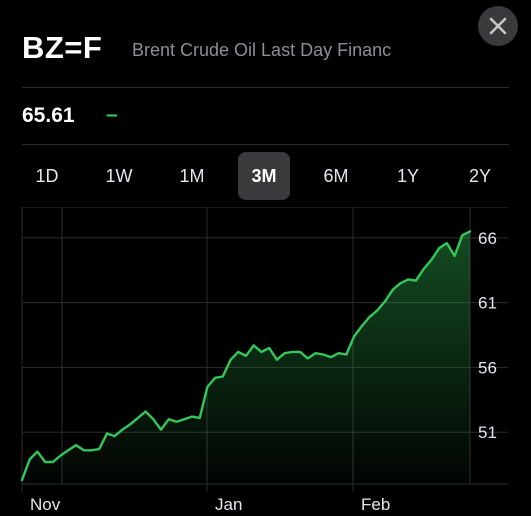 The width and height of the screenshot is (531, 516). What do you see at coordinates (487, 238) in the screenshot?
I see `y-tick-label: 66` at bounding box center [487, 238].